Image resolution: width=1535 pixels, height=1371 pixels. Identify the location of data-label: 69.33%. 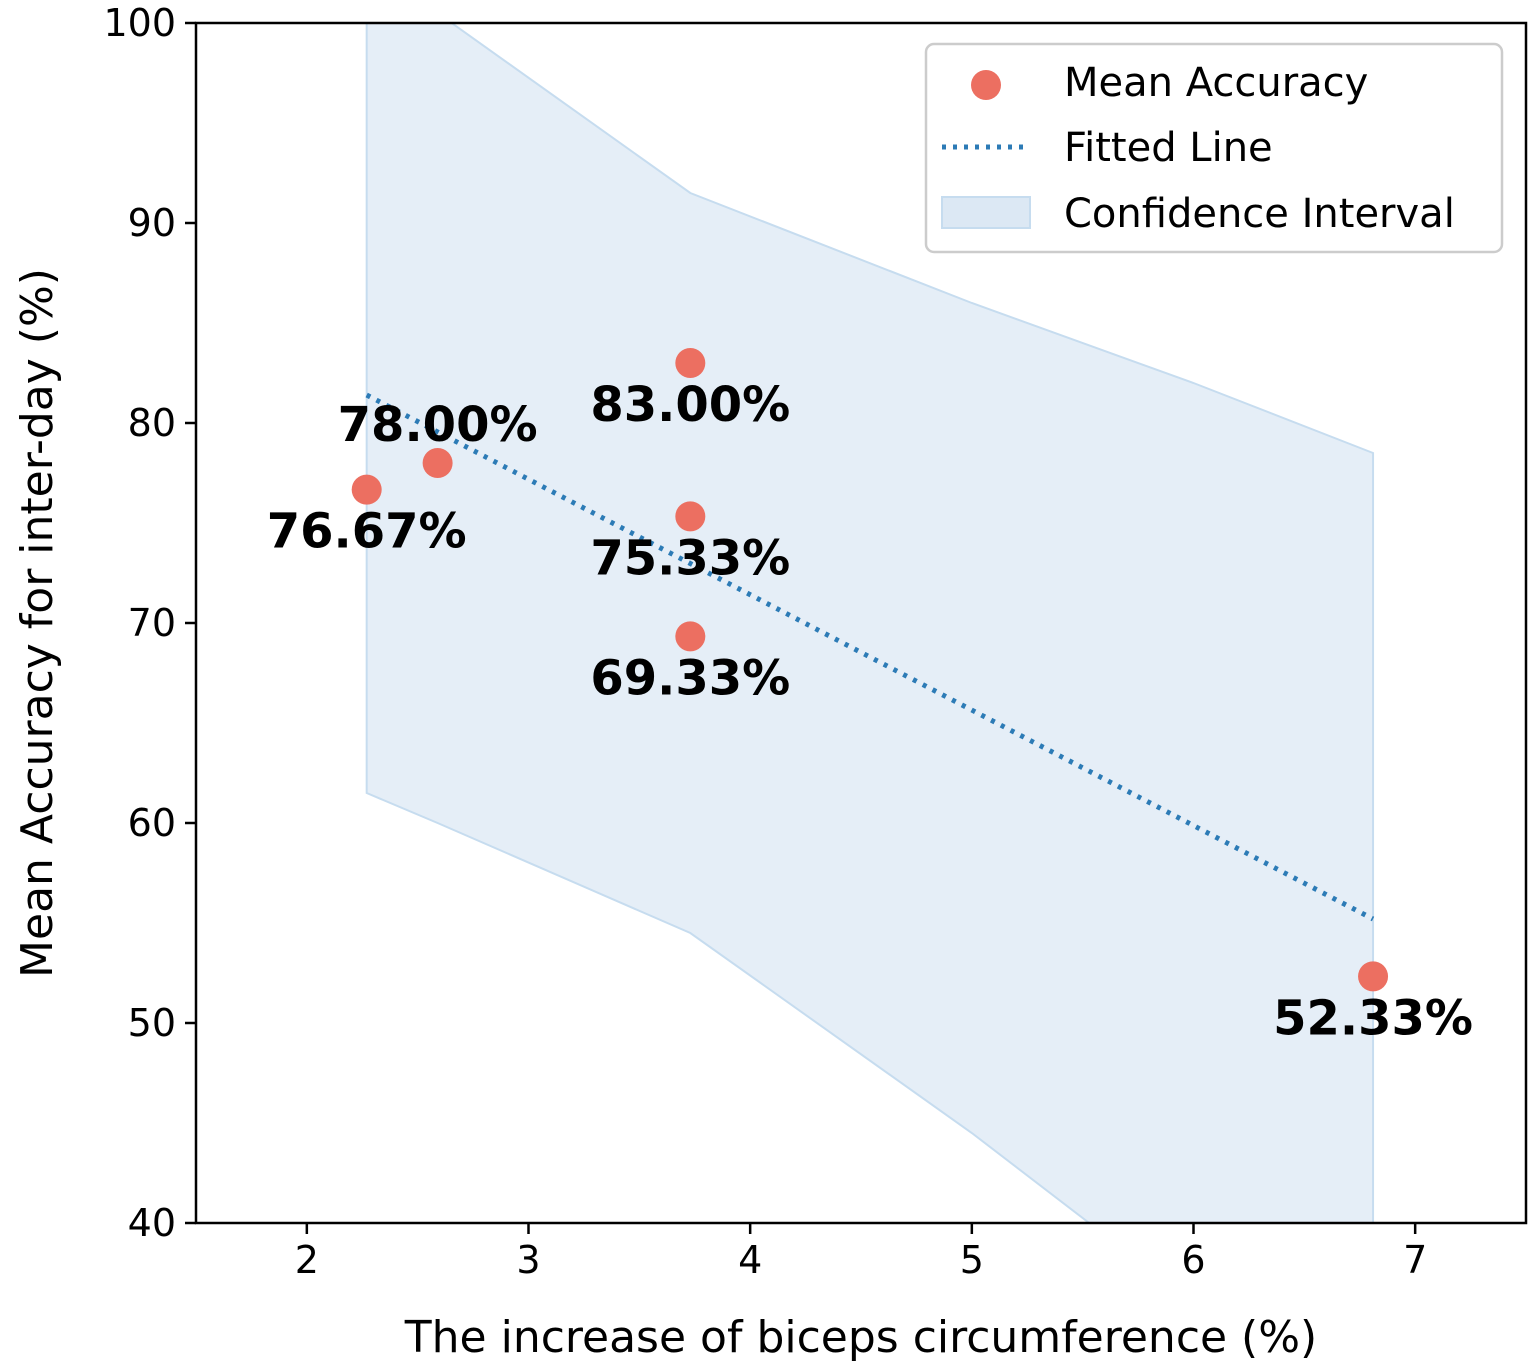
(690, 678).